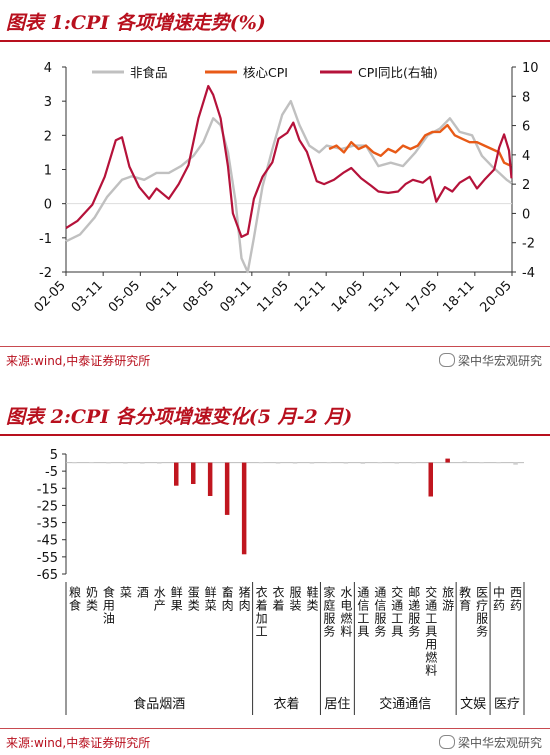  Describe the element at coordinates (530, 68) in the screenshot. I see `figure1-right-tick-label: 10` at that location.